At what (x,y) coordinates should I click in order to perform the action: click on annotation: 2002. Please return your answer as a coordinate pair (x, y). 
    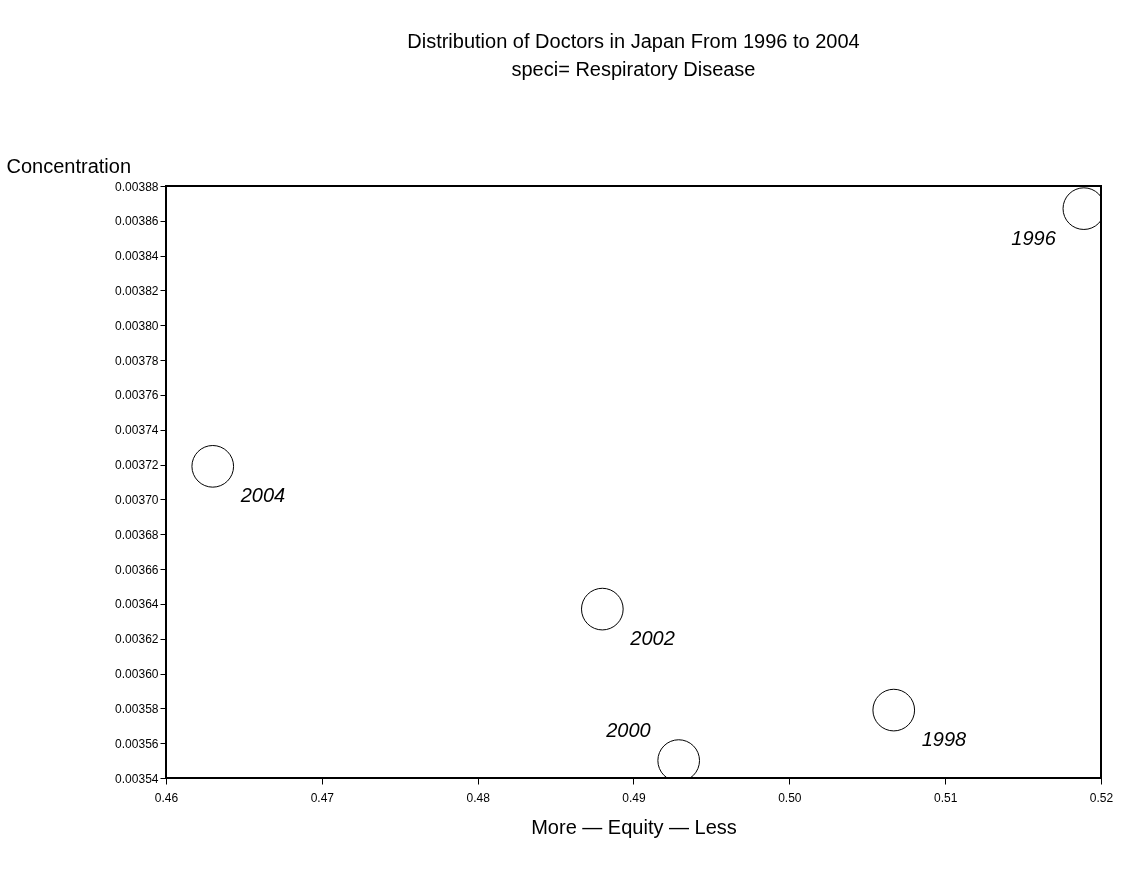
    Looking at the image, I should click on (652, 638).